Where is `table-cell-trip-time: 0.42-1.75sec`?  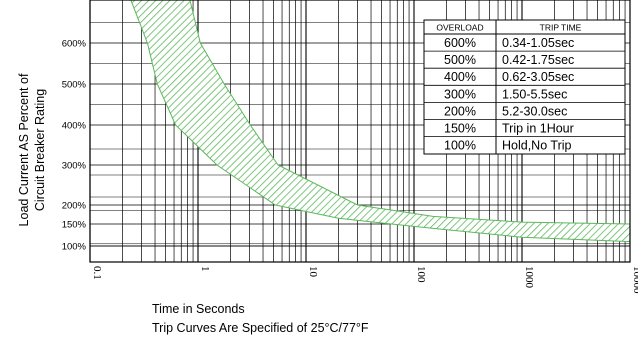 table-cell-trip-time: 0.42-1.75sec is located at coordinates (538, 60).